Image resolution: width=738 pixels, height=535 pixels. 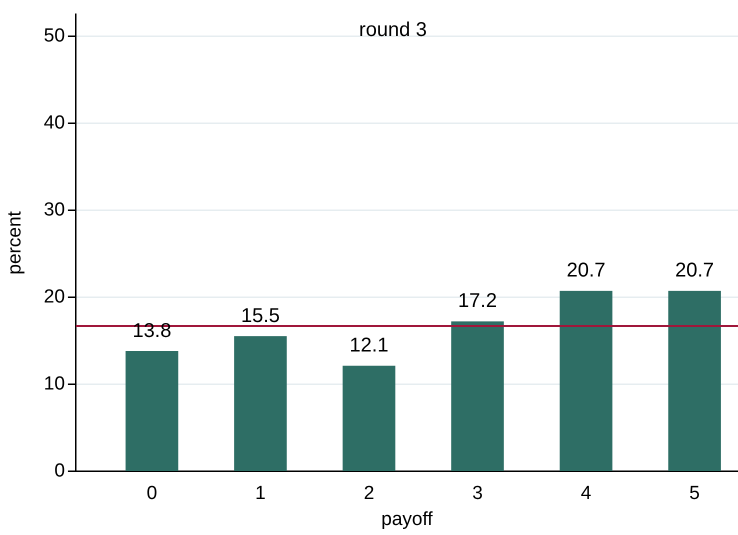 What do you see at coordinates (586, 493) in the screenshot?
I see `x-tick-label: 4` at bounding box center [586, 493].